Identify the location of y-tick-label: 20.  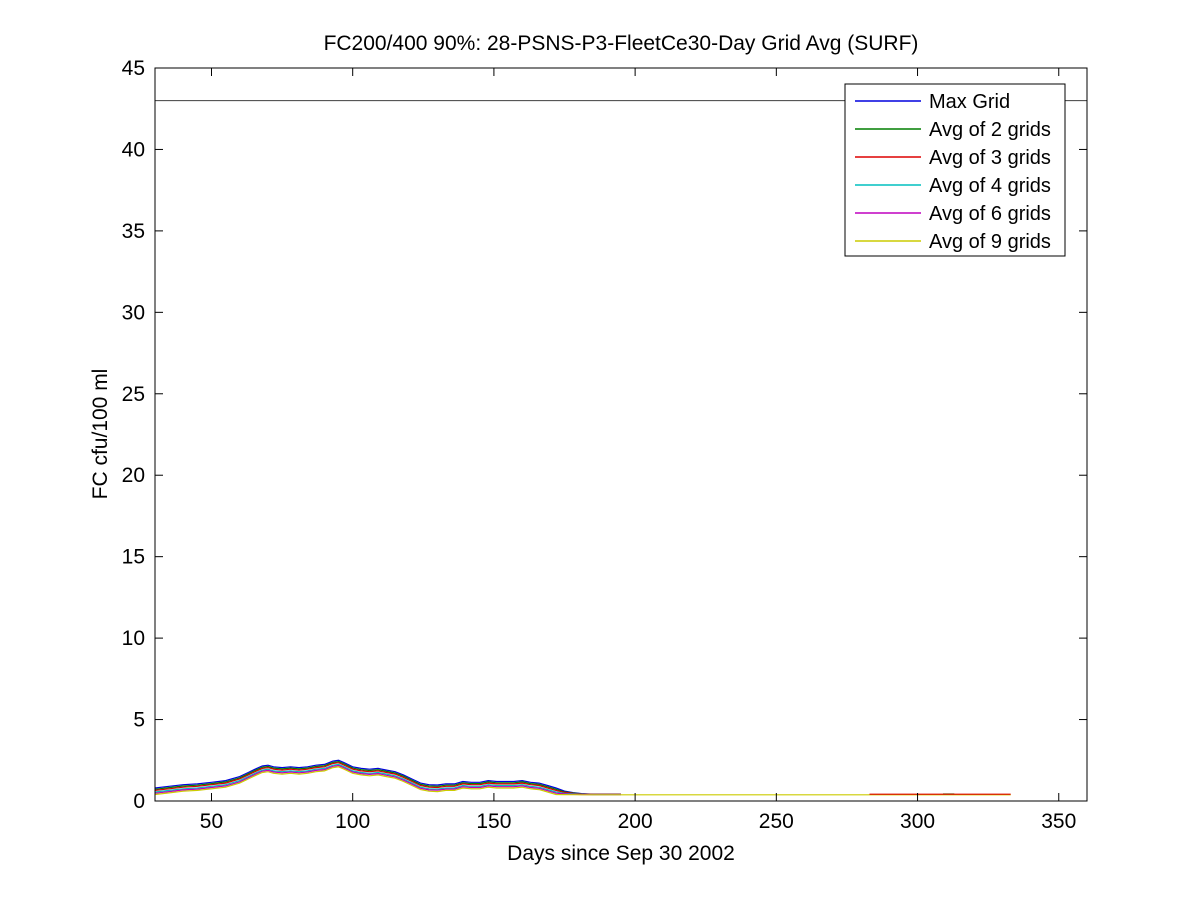
(133, 475).